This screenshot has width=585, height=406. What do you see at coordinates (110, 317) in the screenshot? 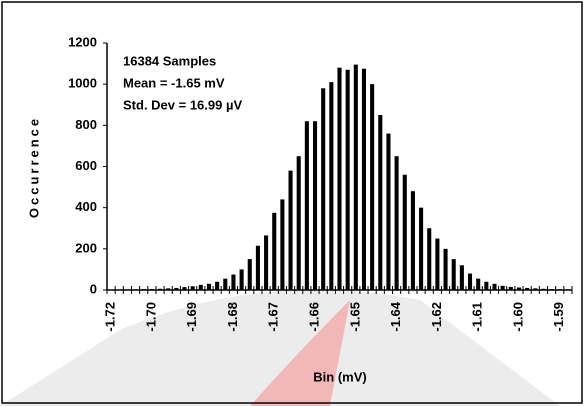
I see `x-tick-label: -1.72` at bounding box center [110, 317].